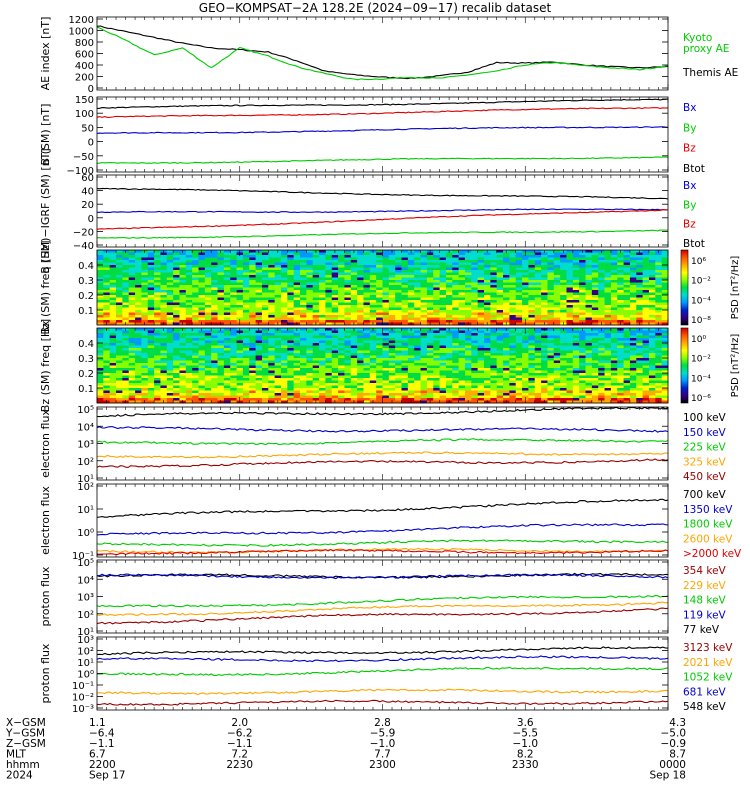 This screenshot has width=750, height=804. Describe the element at coordinates (710, 73) in the screenshot. I see `legend-item: Themis AE` at that location.